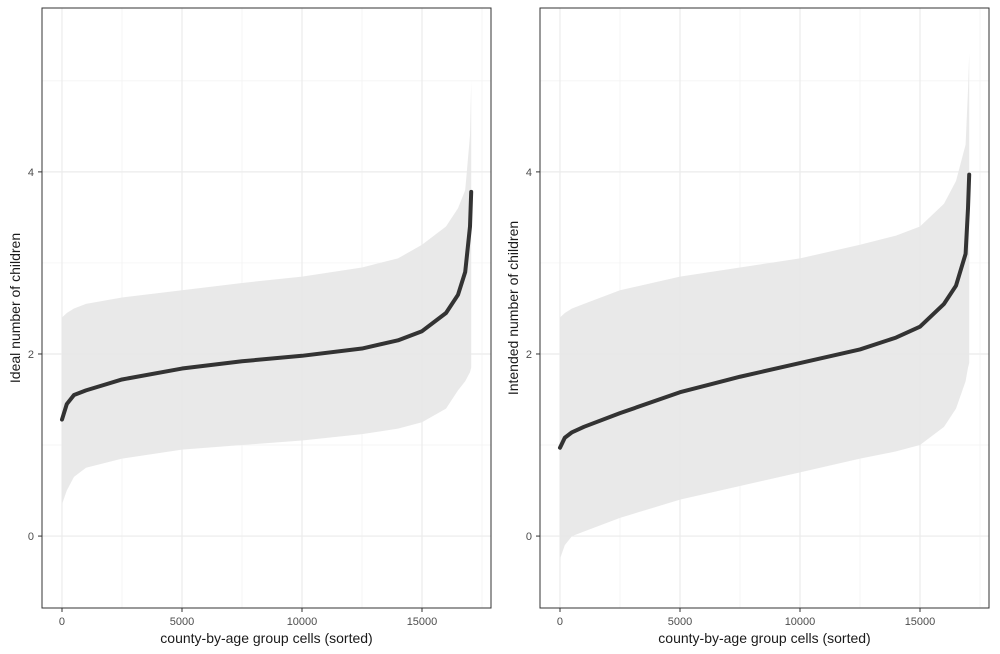 The width and height of the screenshot is (1000, 654). Describe the element at coordinates (513, 308) in the screenshot. I see `y-axis-label: Intended number of children` at that location.